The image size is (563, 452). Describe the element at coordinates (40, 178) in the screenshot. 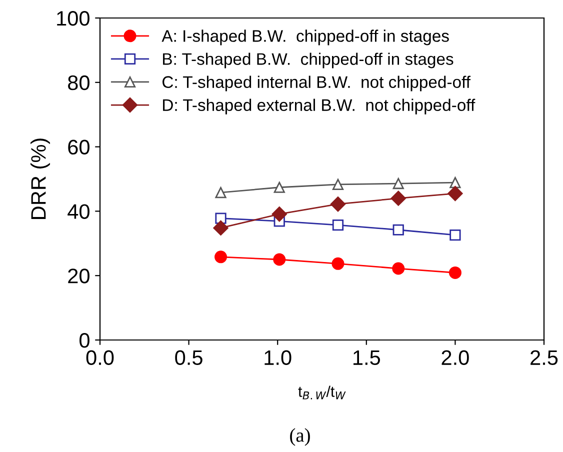

I see `y-axis-title: DRR (%)` at that location.